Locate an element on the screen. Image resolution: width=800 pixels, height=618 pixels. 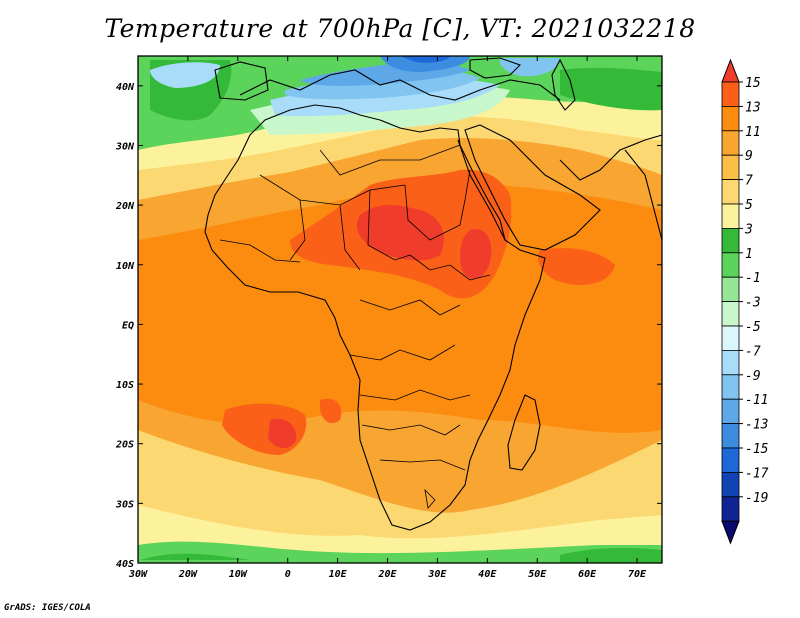
lon-tick-label: 70E is located at coordinates (637, 574).